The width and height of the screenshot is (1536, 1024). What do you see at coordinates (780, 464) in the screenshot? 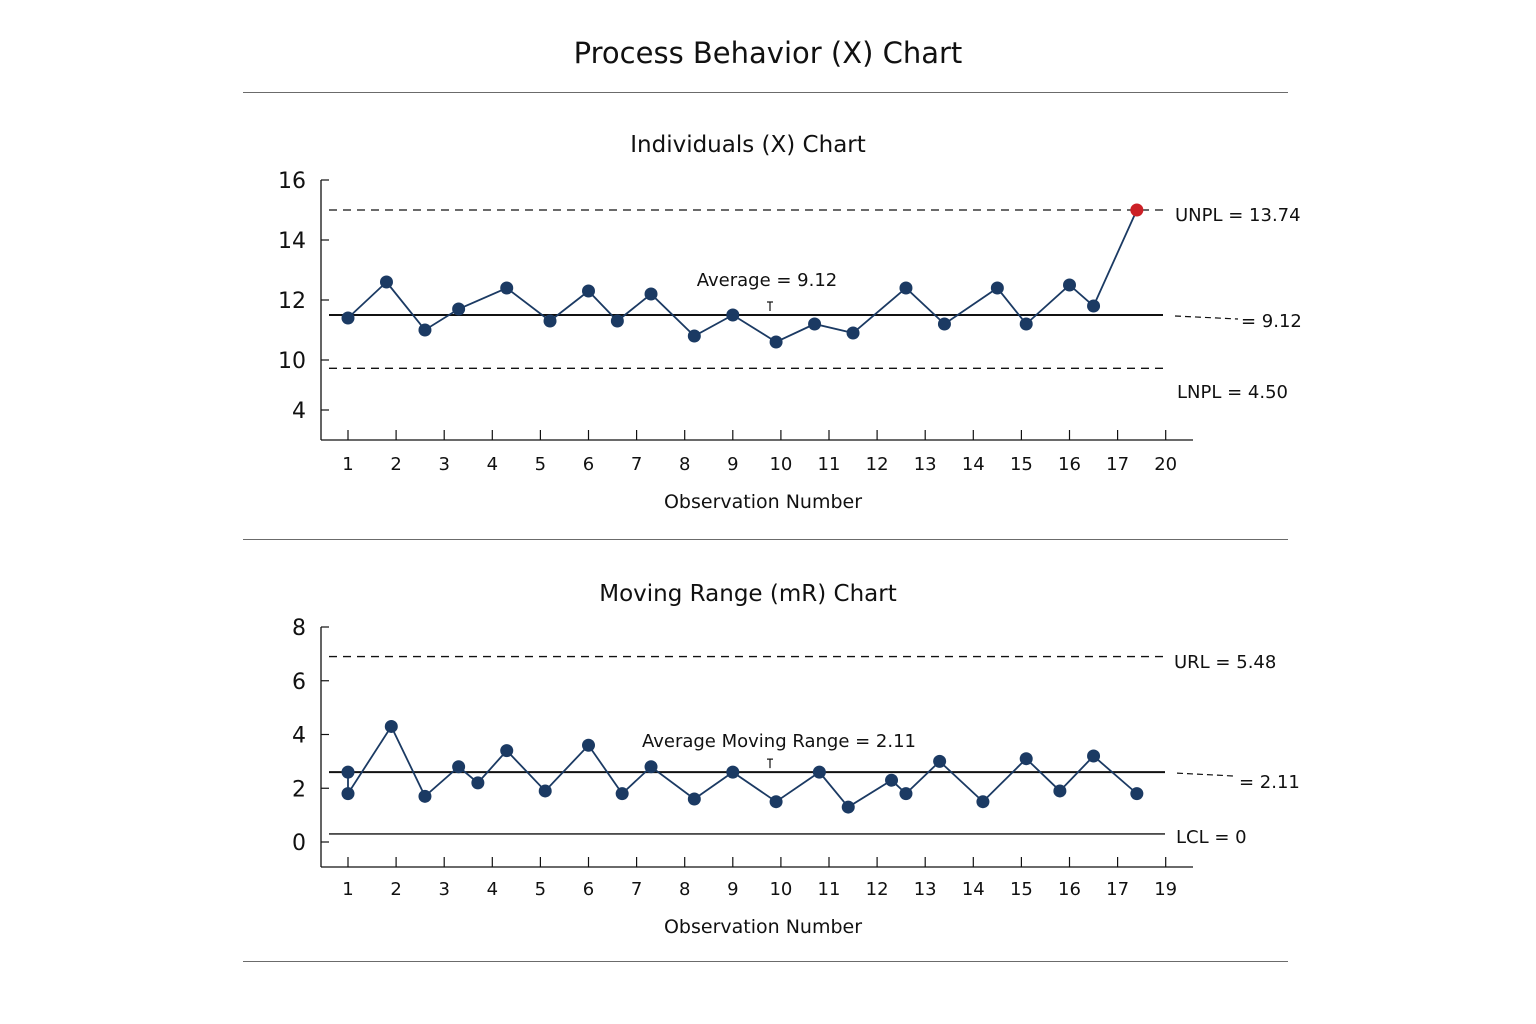
I see `x-chart-x-tick-label: 10` at bounding box center [780, 464].